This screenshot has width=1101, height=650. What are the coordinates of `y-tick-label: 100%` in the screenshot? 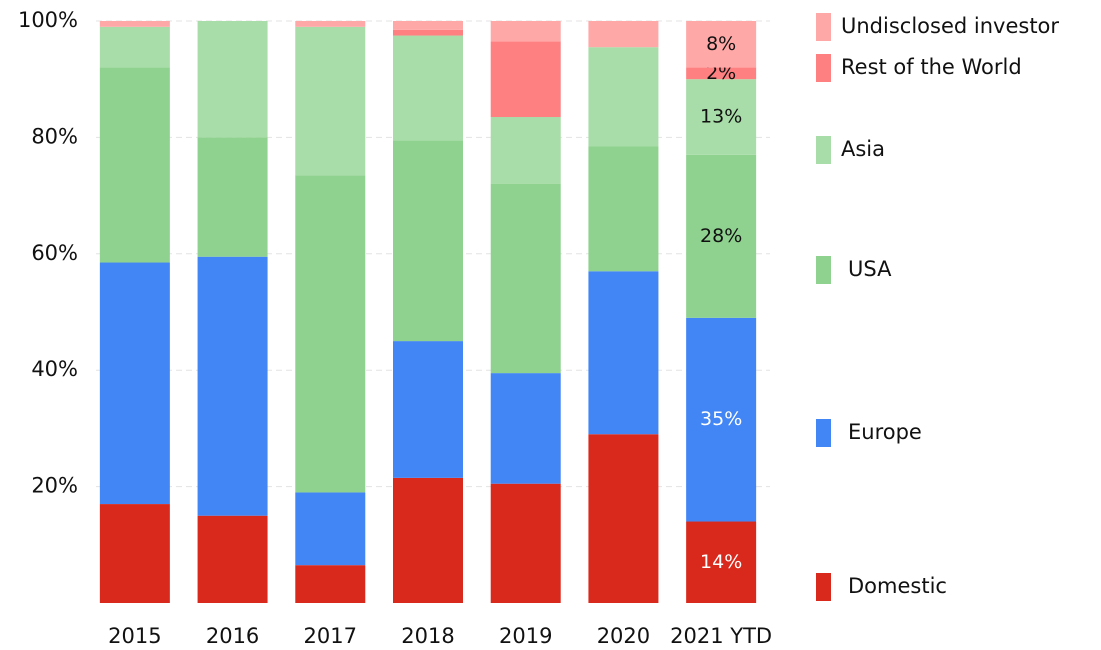 It's located at (48, 20).